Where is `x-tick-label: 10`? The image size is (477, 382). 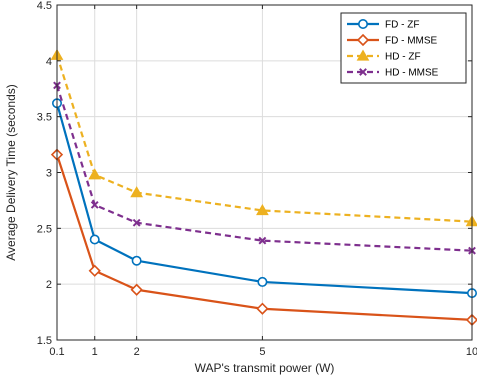 x-tick-label: 10 is located at coordinates (471, 352).